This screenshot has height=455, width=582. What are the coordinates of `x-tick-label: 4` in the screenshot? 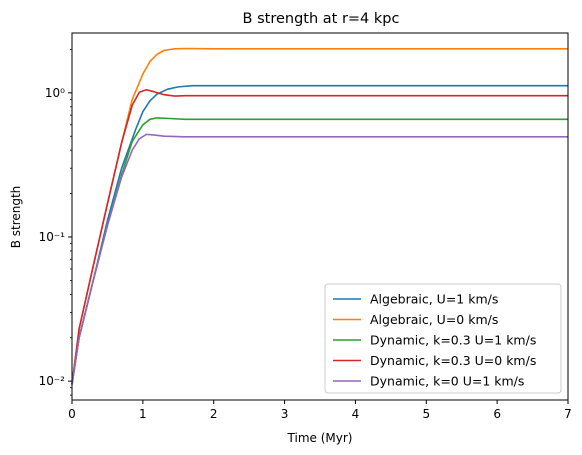 It's located at (356, 414).